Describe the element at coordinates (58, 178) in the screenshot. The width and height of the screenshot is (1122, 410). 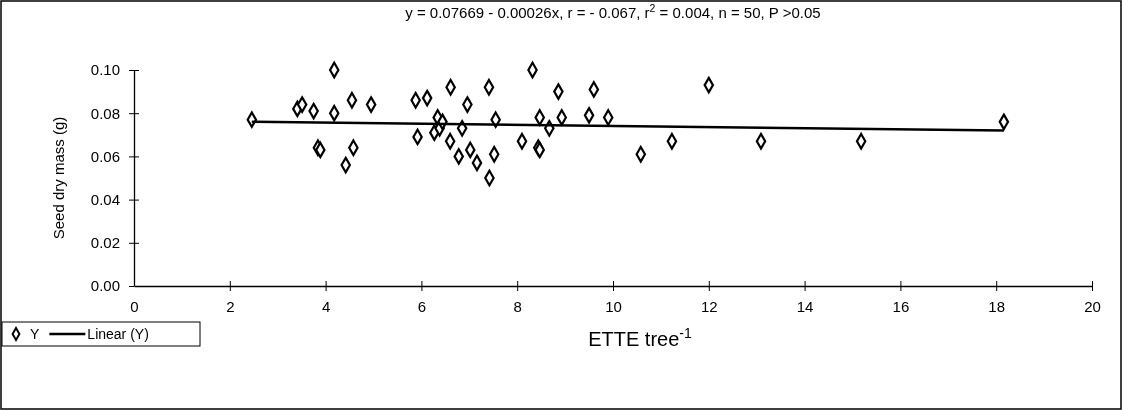
I see `y-axis-title: Seed dry mass (g)` at that location.